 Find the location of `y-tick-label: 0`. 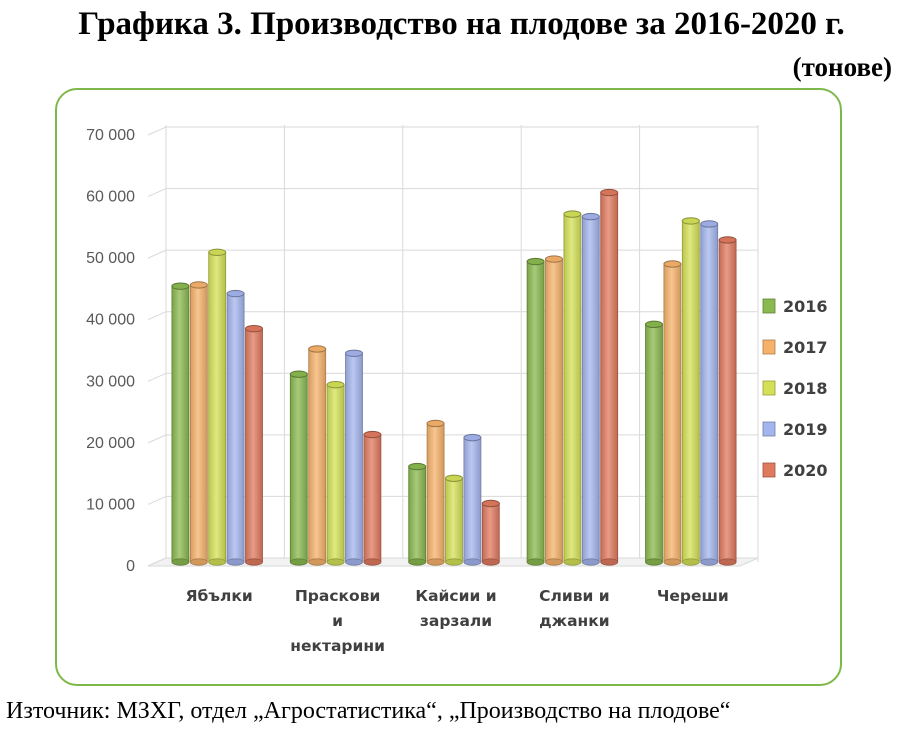

y-tick-label: 0 is located at coordinates (130, 566).